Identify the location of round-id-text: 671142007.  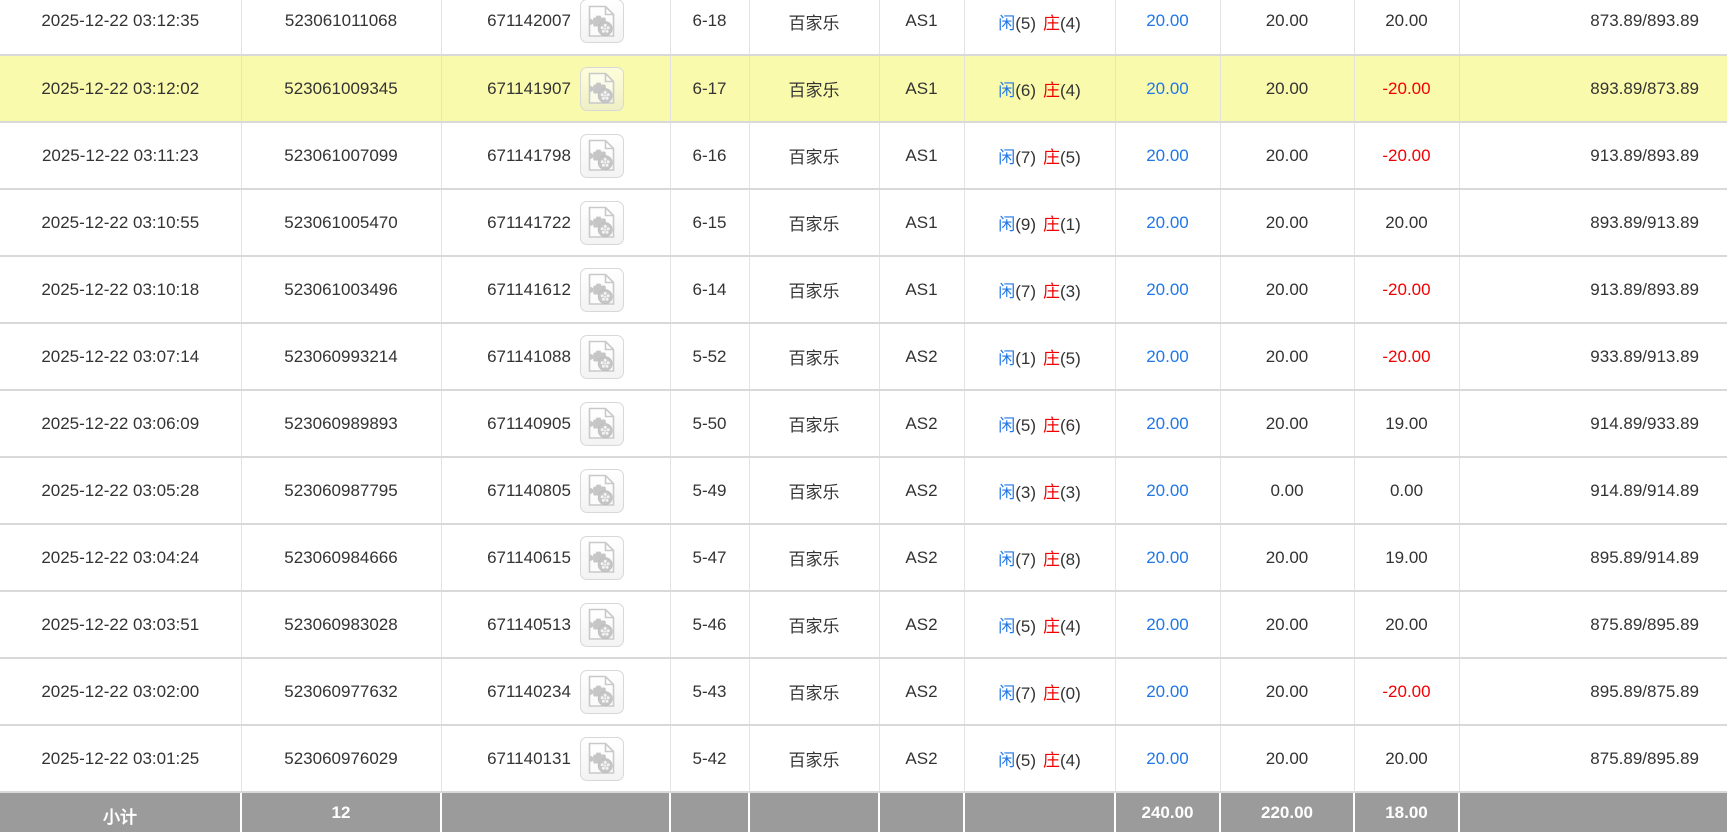
(529, 20).